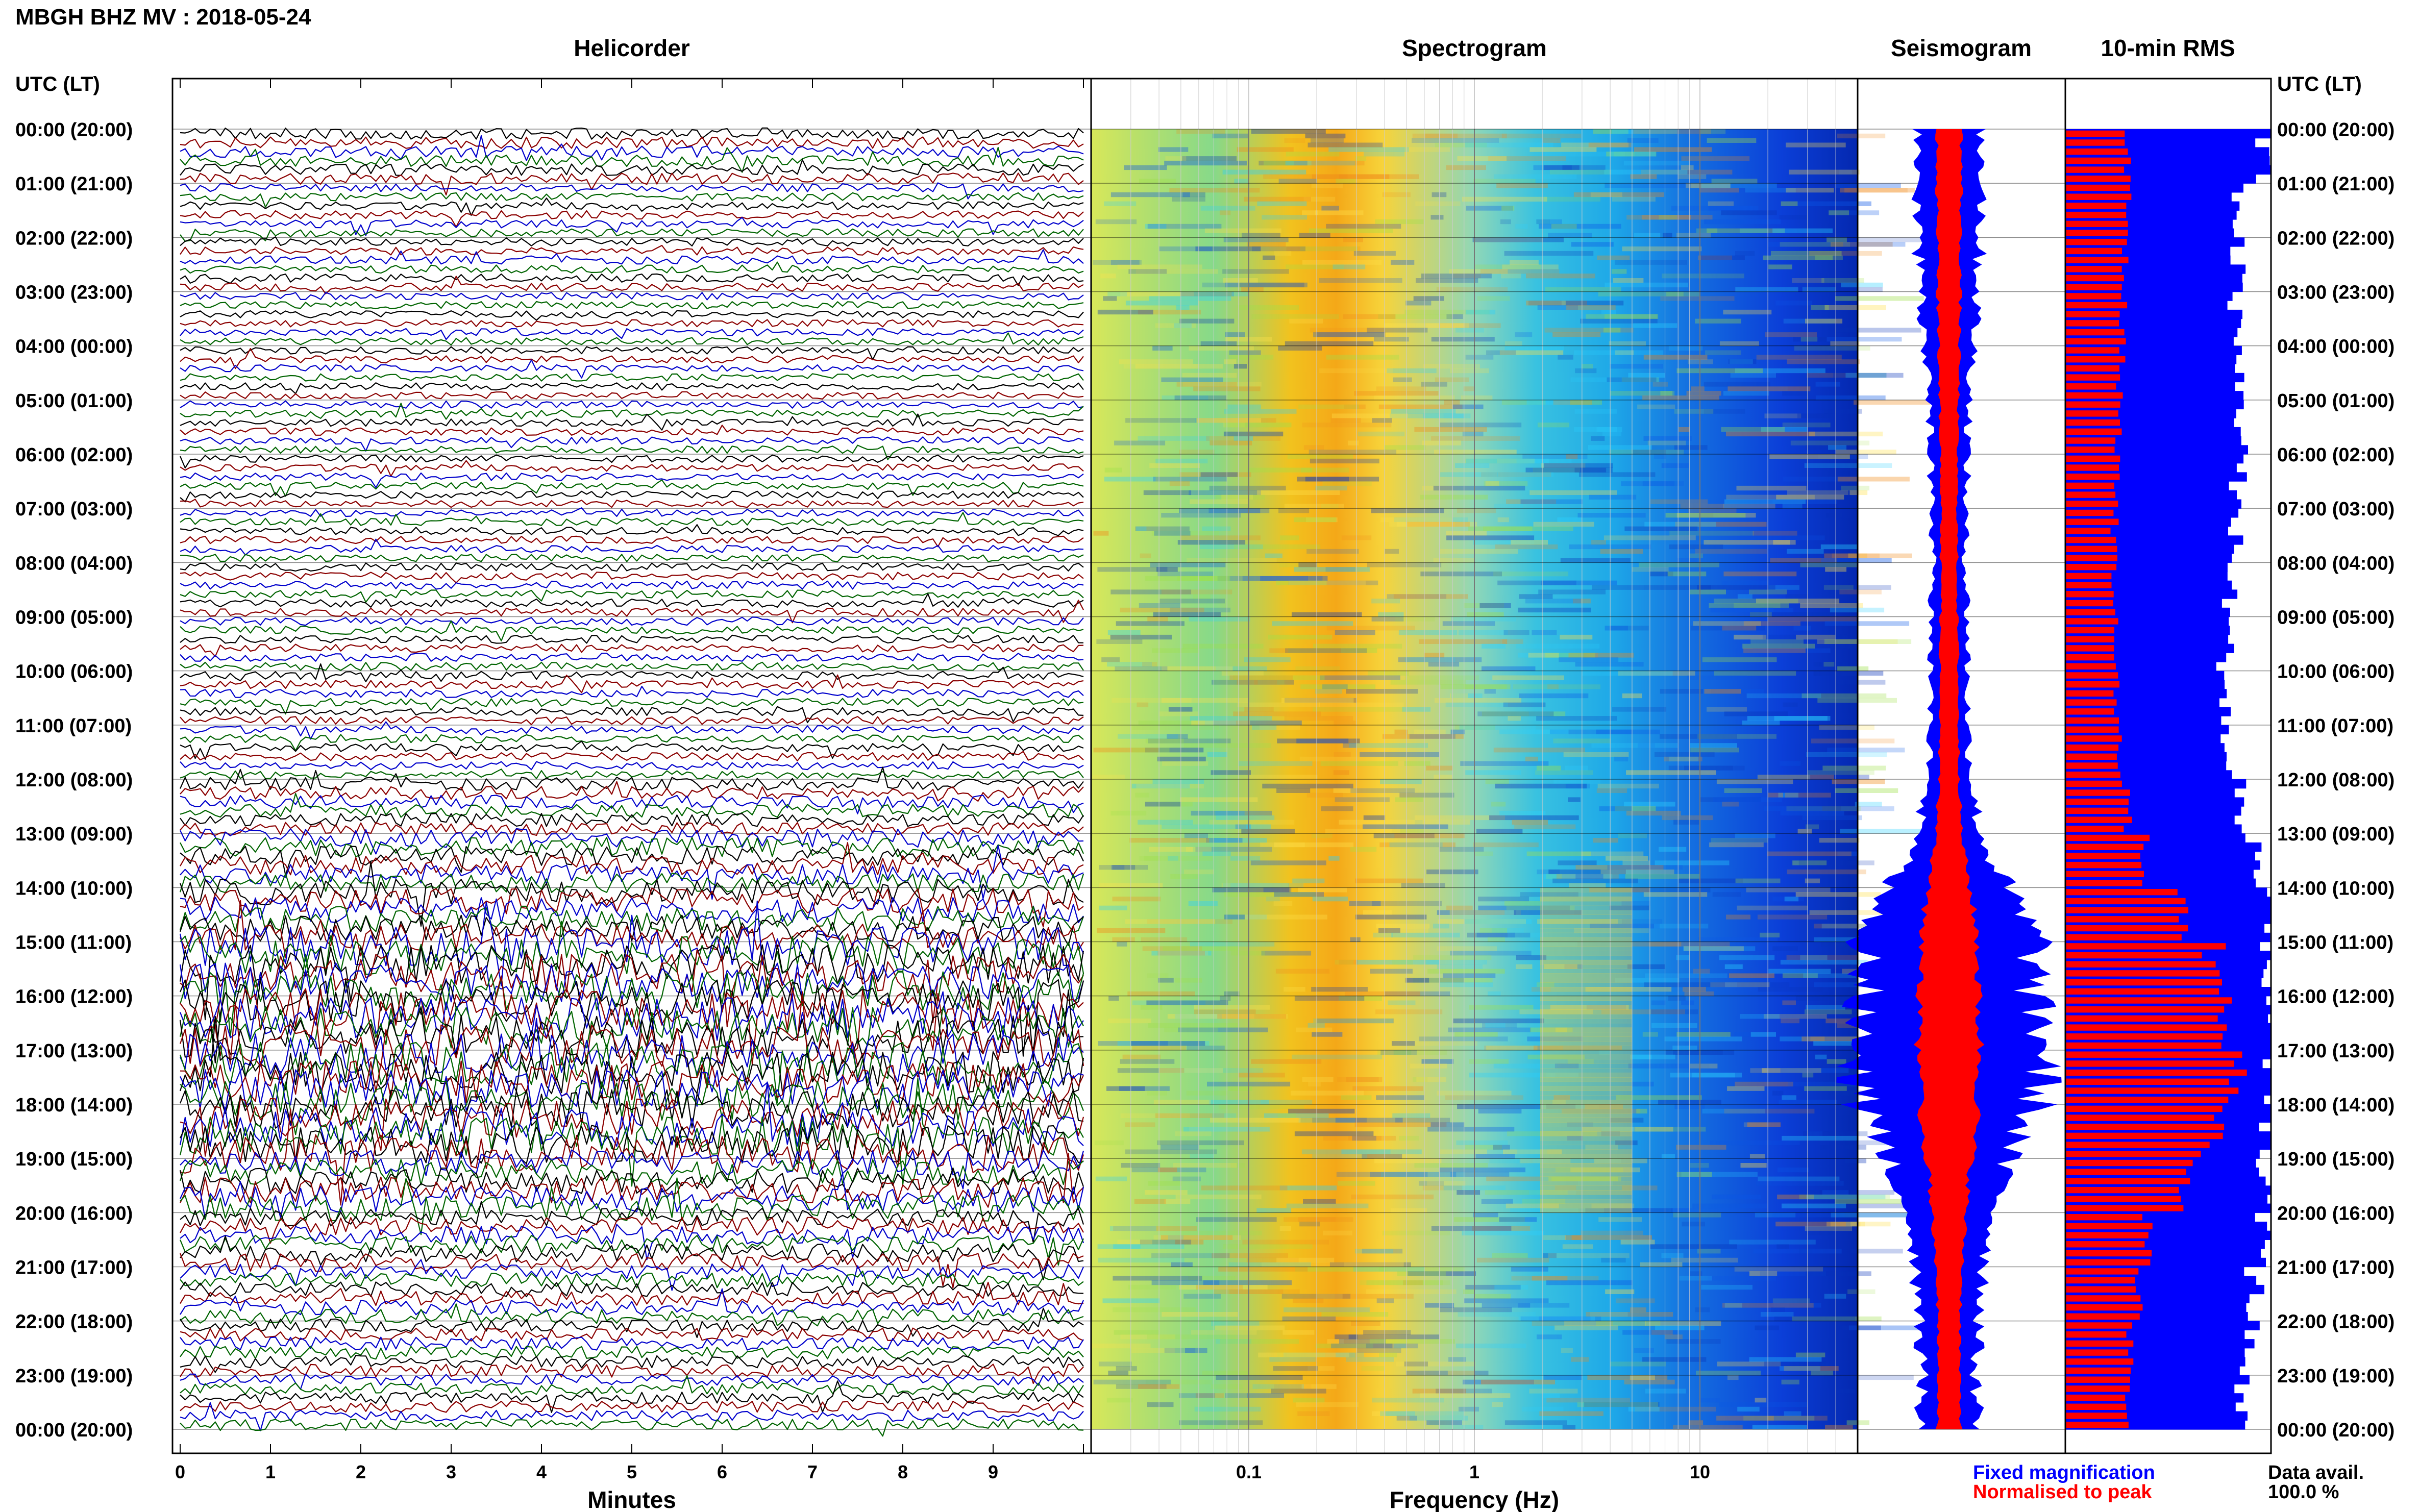 Image resolution: width=2419 pixels, height=1512 pixels. I want to click on time-label-right: 00:00 (20:00), so click(2336, 1430).